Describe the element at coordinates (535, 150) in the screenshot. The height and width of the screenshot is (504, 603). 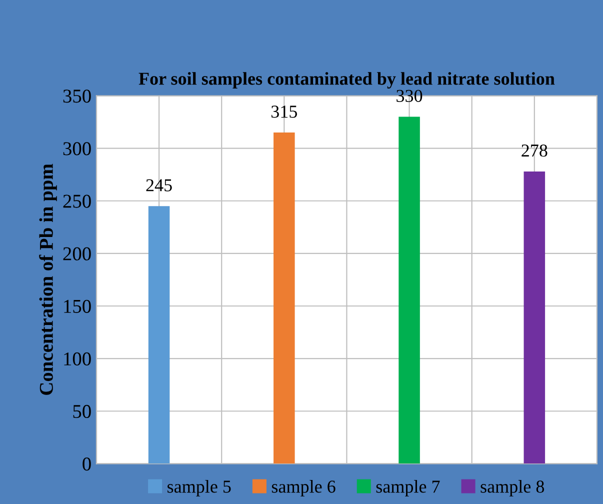
I see `data-label: 278` at that location.